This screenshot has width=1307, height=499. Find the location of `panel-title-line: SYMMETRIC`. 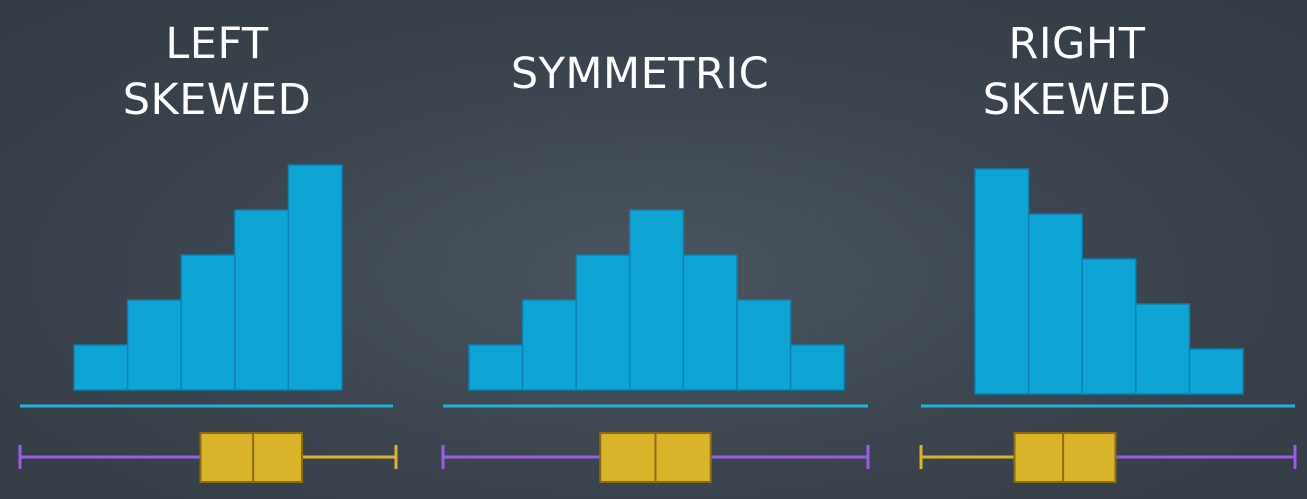

panel-title-line: SYMMETRIC is located at coordinates (640, 74).